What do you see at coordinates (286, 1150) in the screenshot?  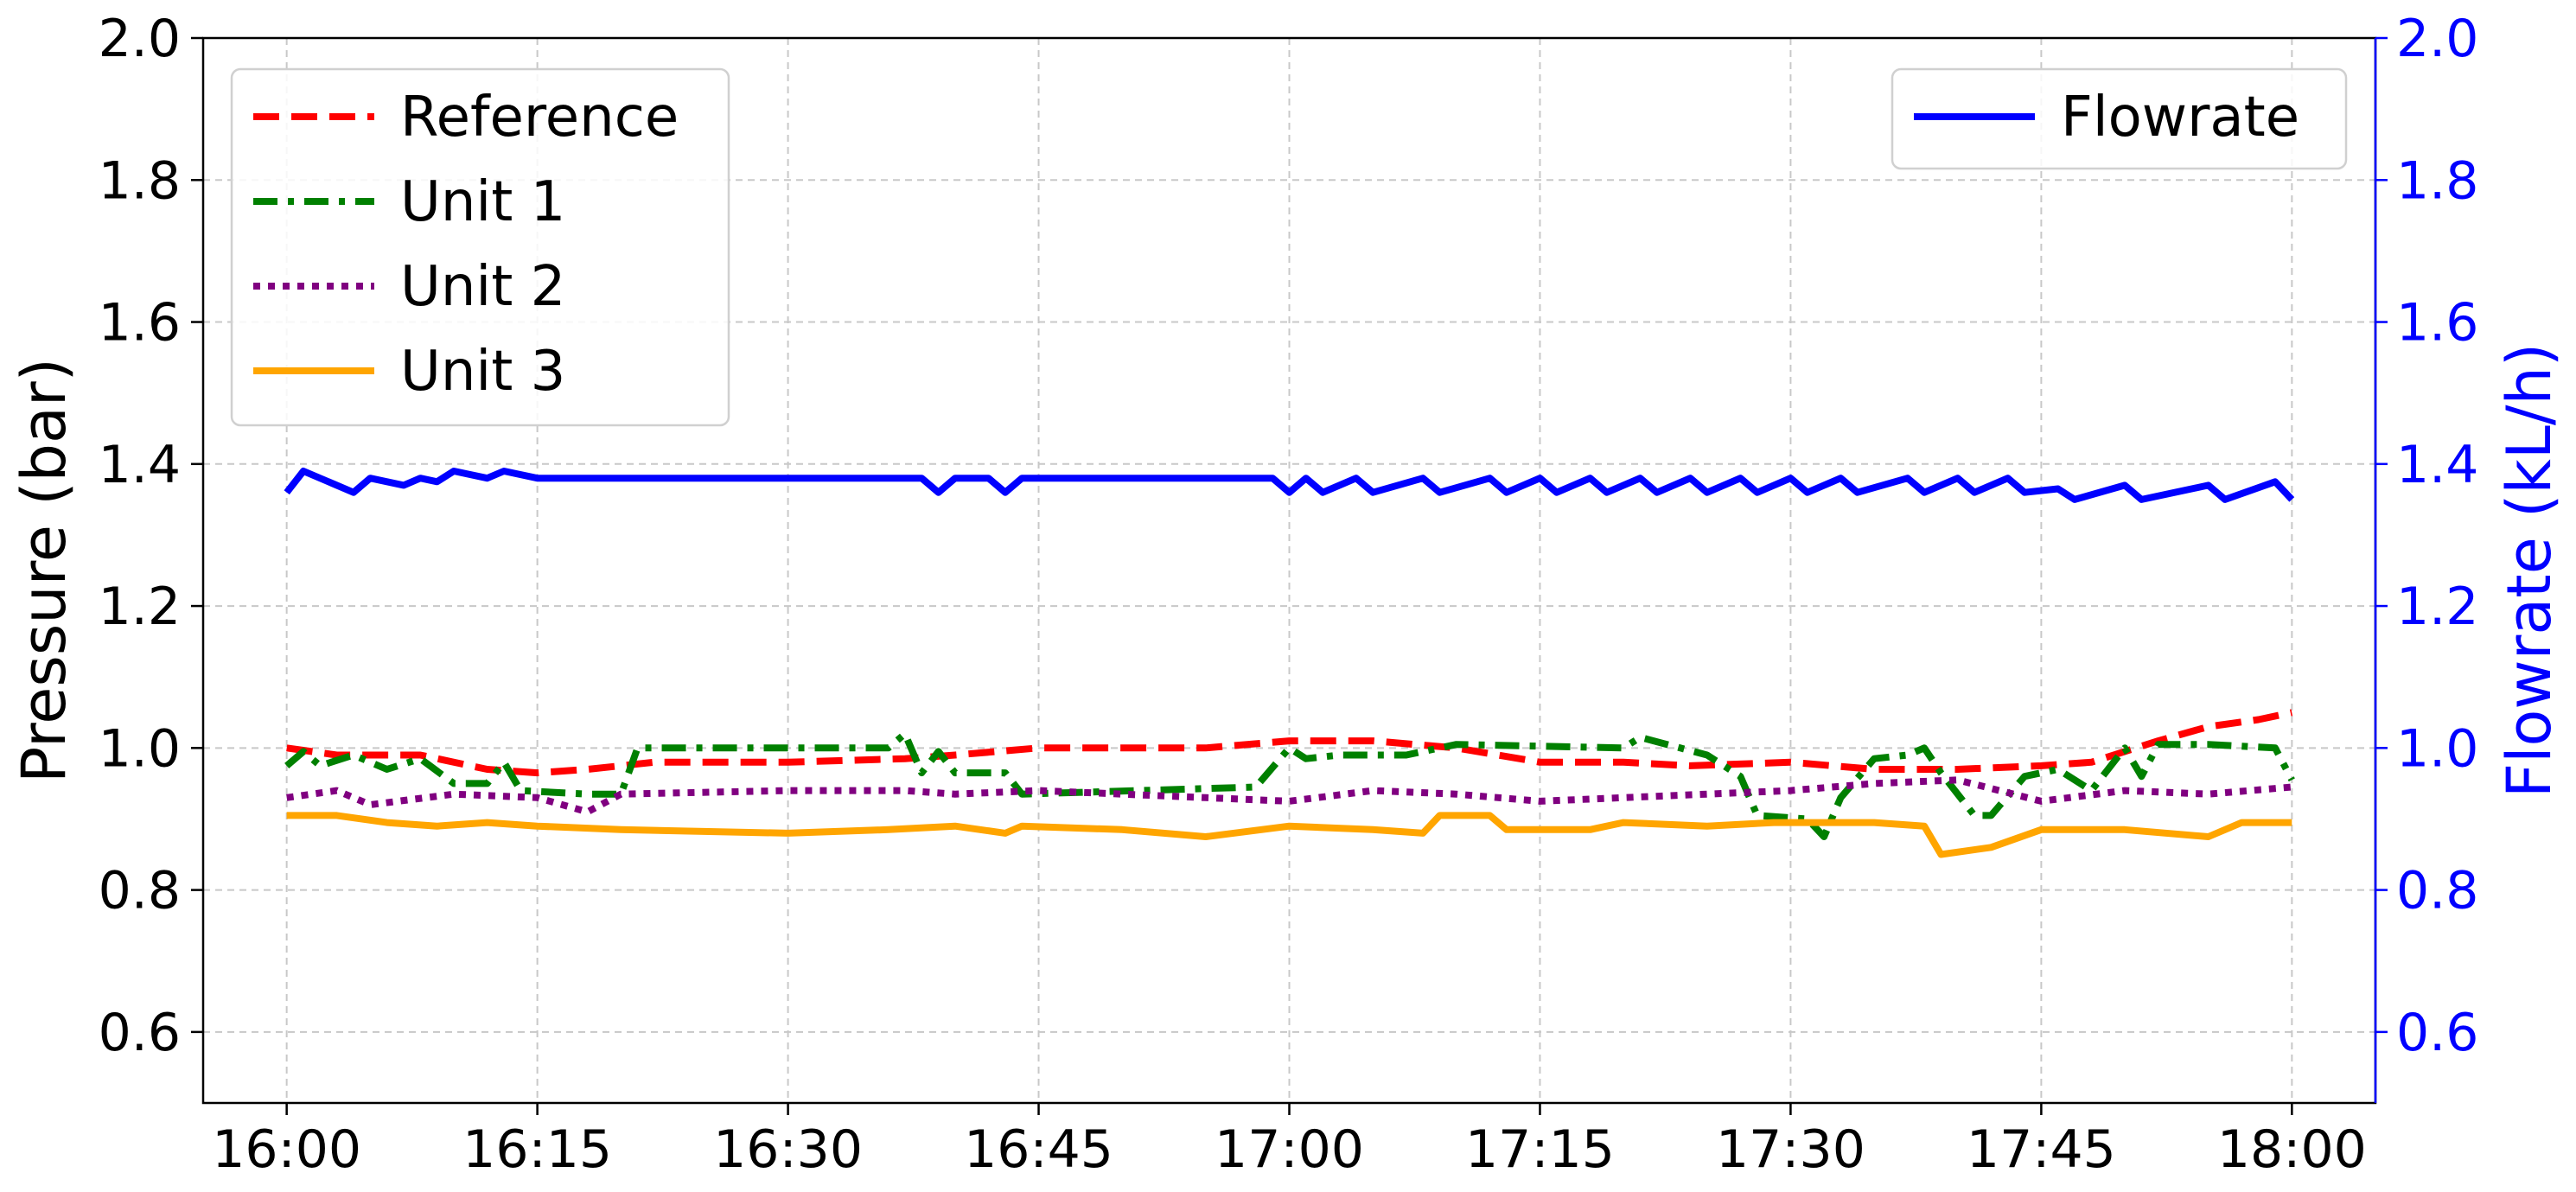 I see `x-tick-label: 16:00` at bounding box center [286, 1150].